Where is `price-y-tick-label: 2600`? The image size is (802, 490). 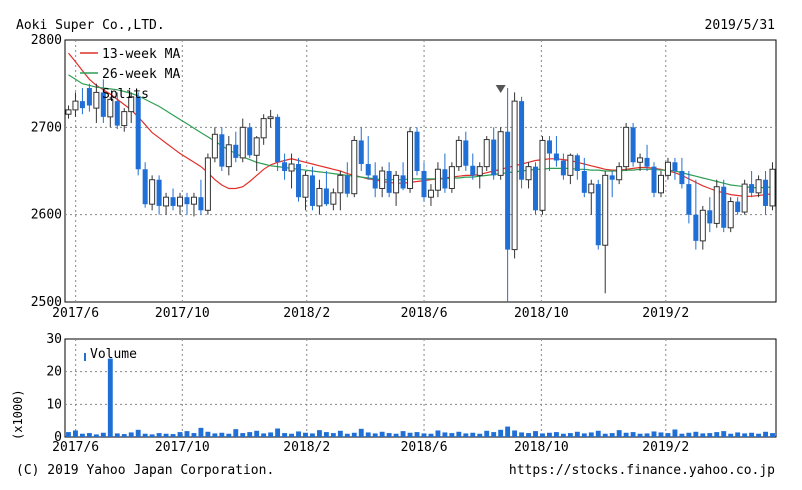 price-y-tick-label: 2600 is located at coordinates (46, 215).